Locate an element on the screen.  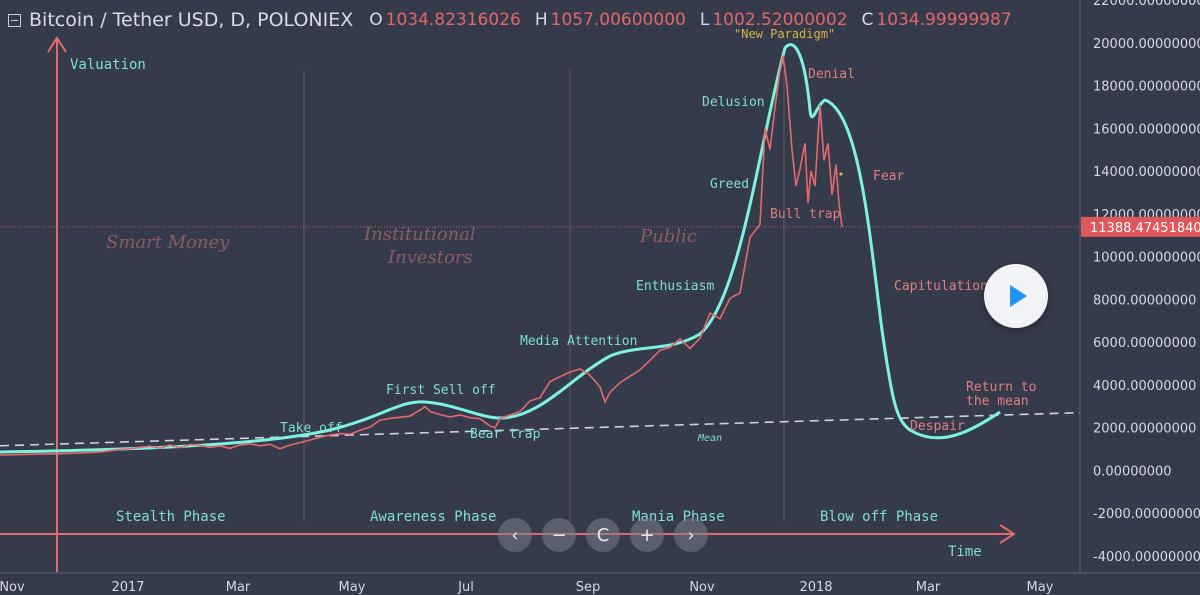
valuation-arrowhead is located at coordinates (57, 44).